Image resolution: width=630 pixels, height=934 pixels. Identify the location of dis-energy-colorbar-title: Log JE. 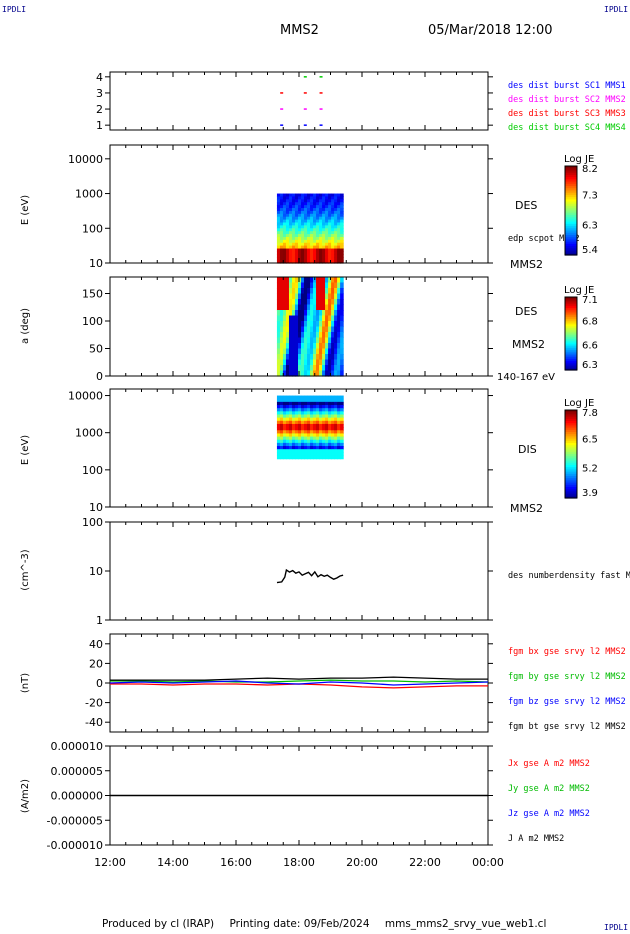
(579, 403).